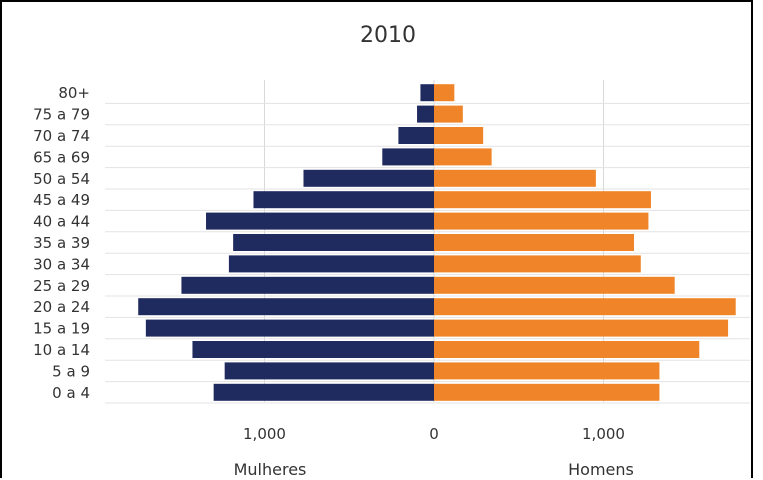 This screenshot has height=480, width=763. I want to click on x-axis-label-right: Homens, so click(601, 469).